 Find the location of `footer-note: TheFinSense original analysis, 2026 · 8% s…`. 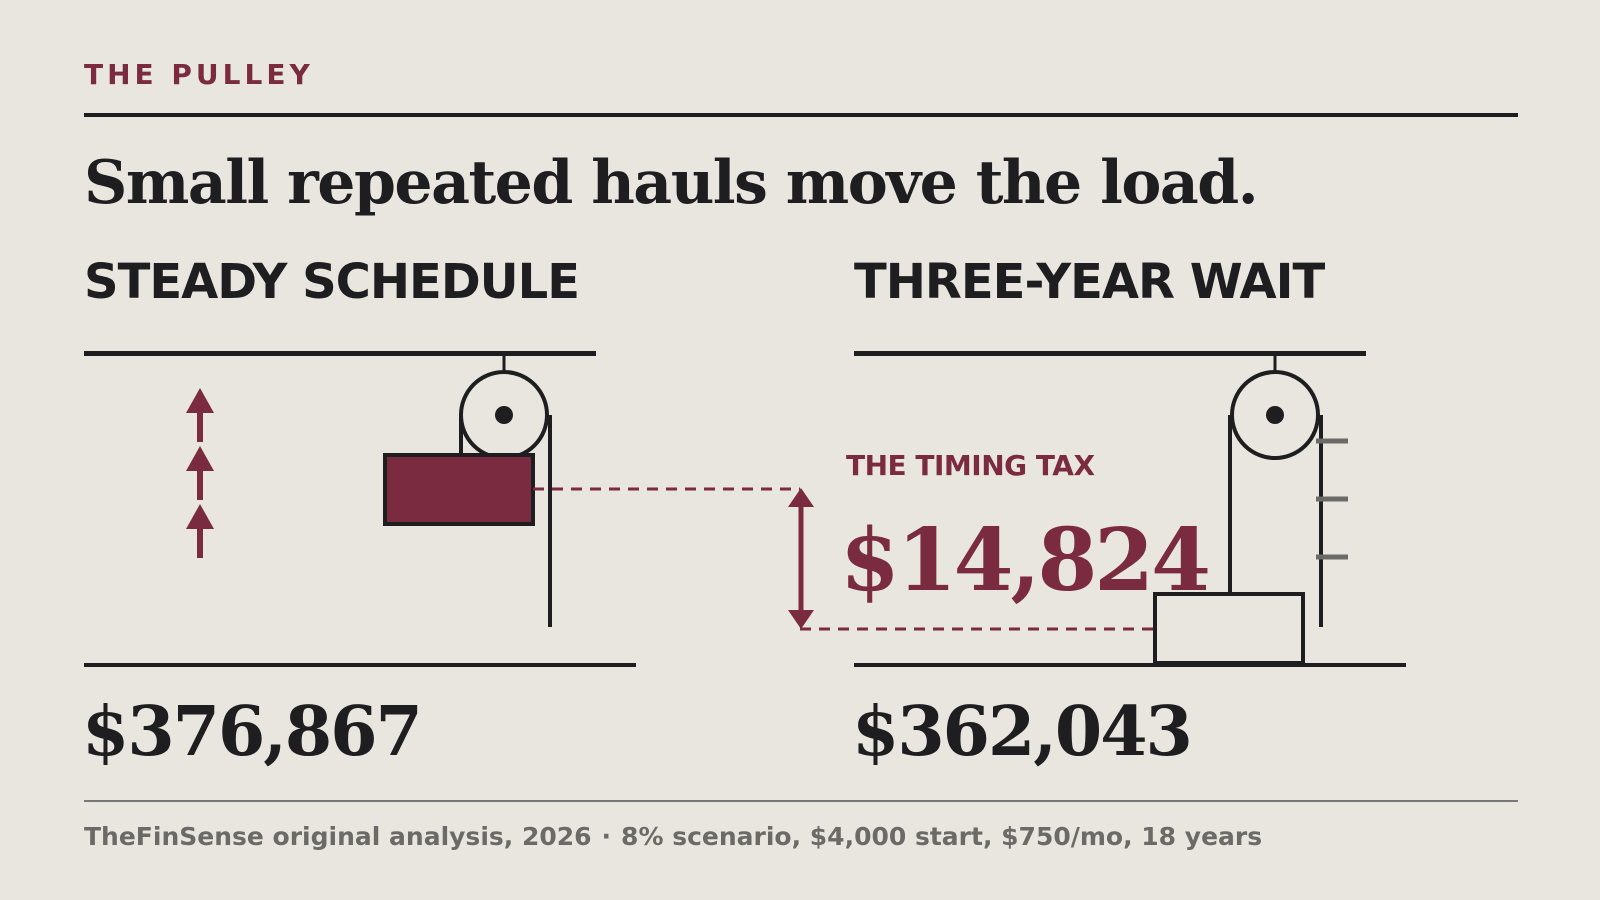

footer-note: TheFinSense original analysis, 2026 · 8% s… is located at coordinates (673, 836).